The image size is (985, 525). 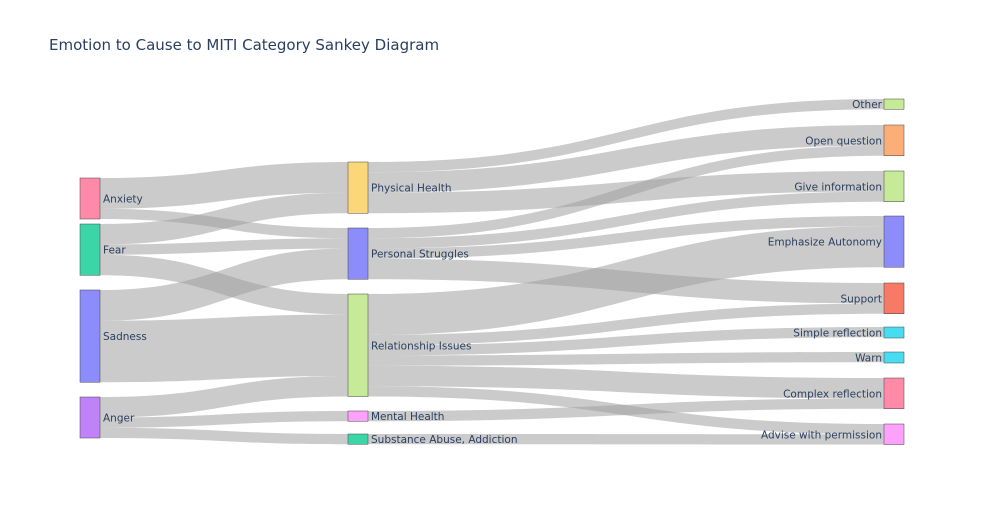 What do you see at coordinates (894, 298) in the screenshot?
I see `node-support` at bounding box center [894, 298].